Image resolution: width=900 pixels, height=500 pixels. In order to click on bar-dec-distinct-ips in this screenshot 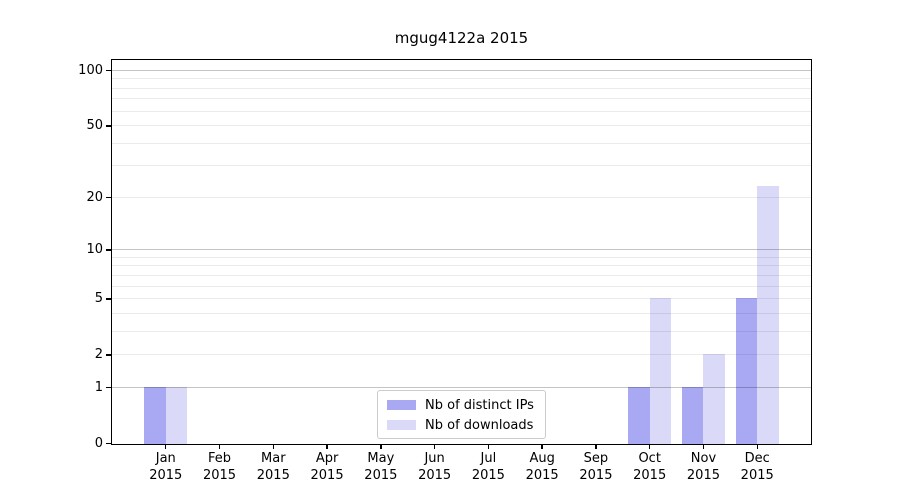, I will do `click(746, 371)`.